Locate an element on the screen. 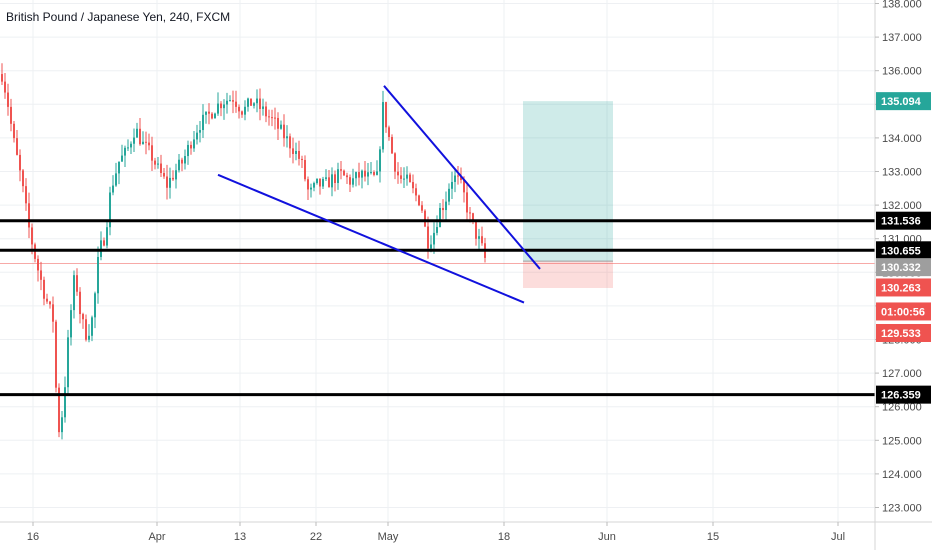 The width and height of the screenshot is (932, 550). time-axis: 16 Apr 13 22 May 18 Jun 15 Jul is located at coordinates (436, 532).